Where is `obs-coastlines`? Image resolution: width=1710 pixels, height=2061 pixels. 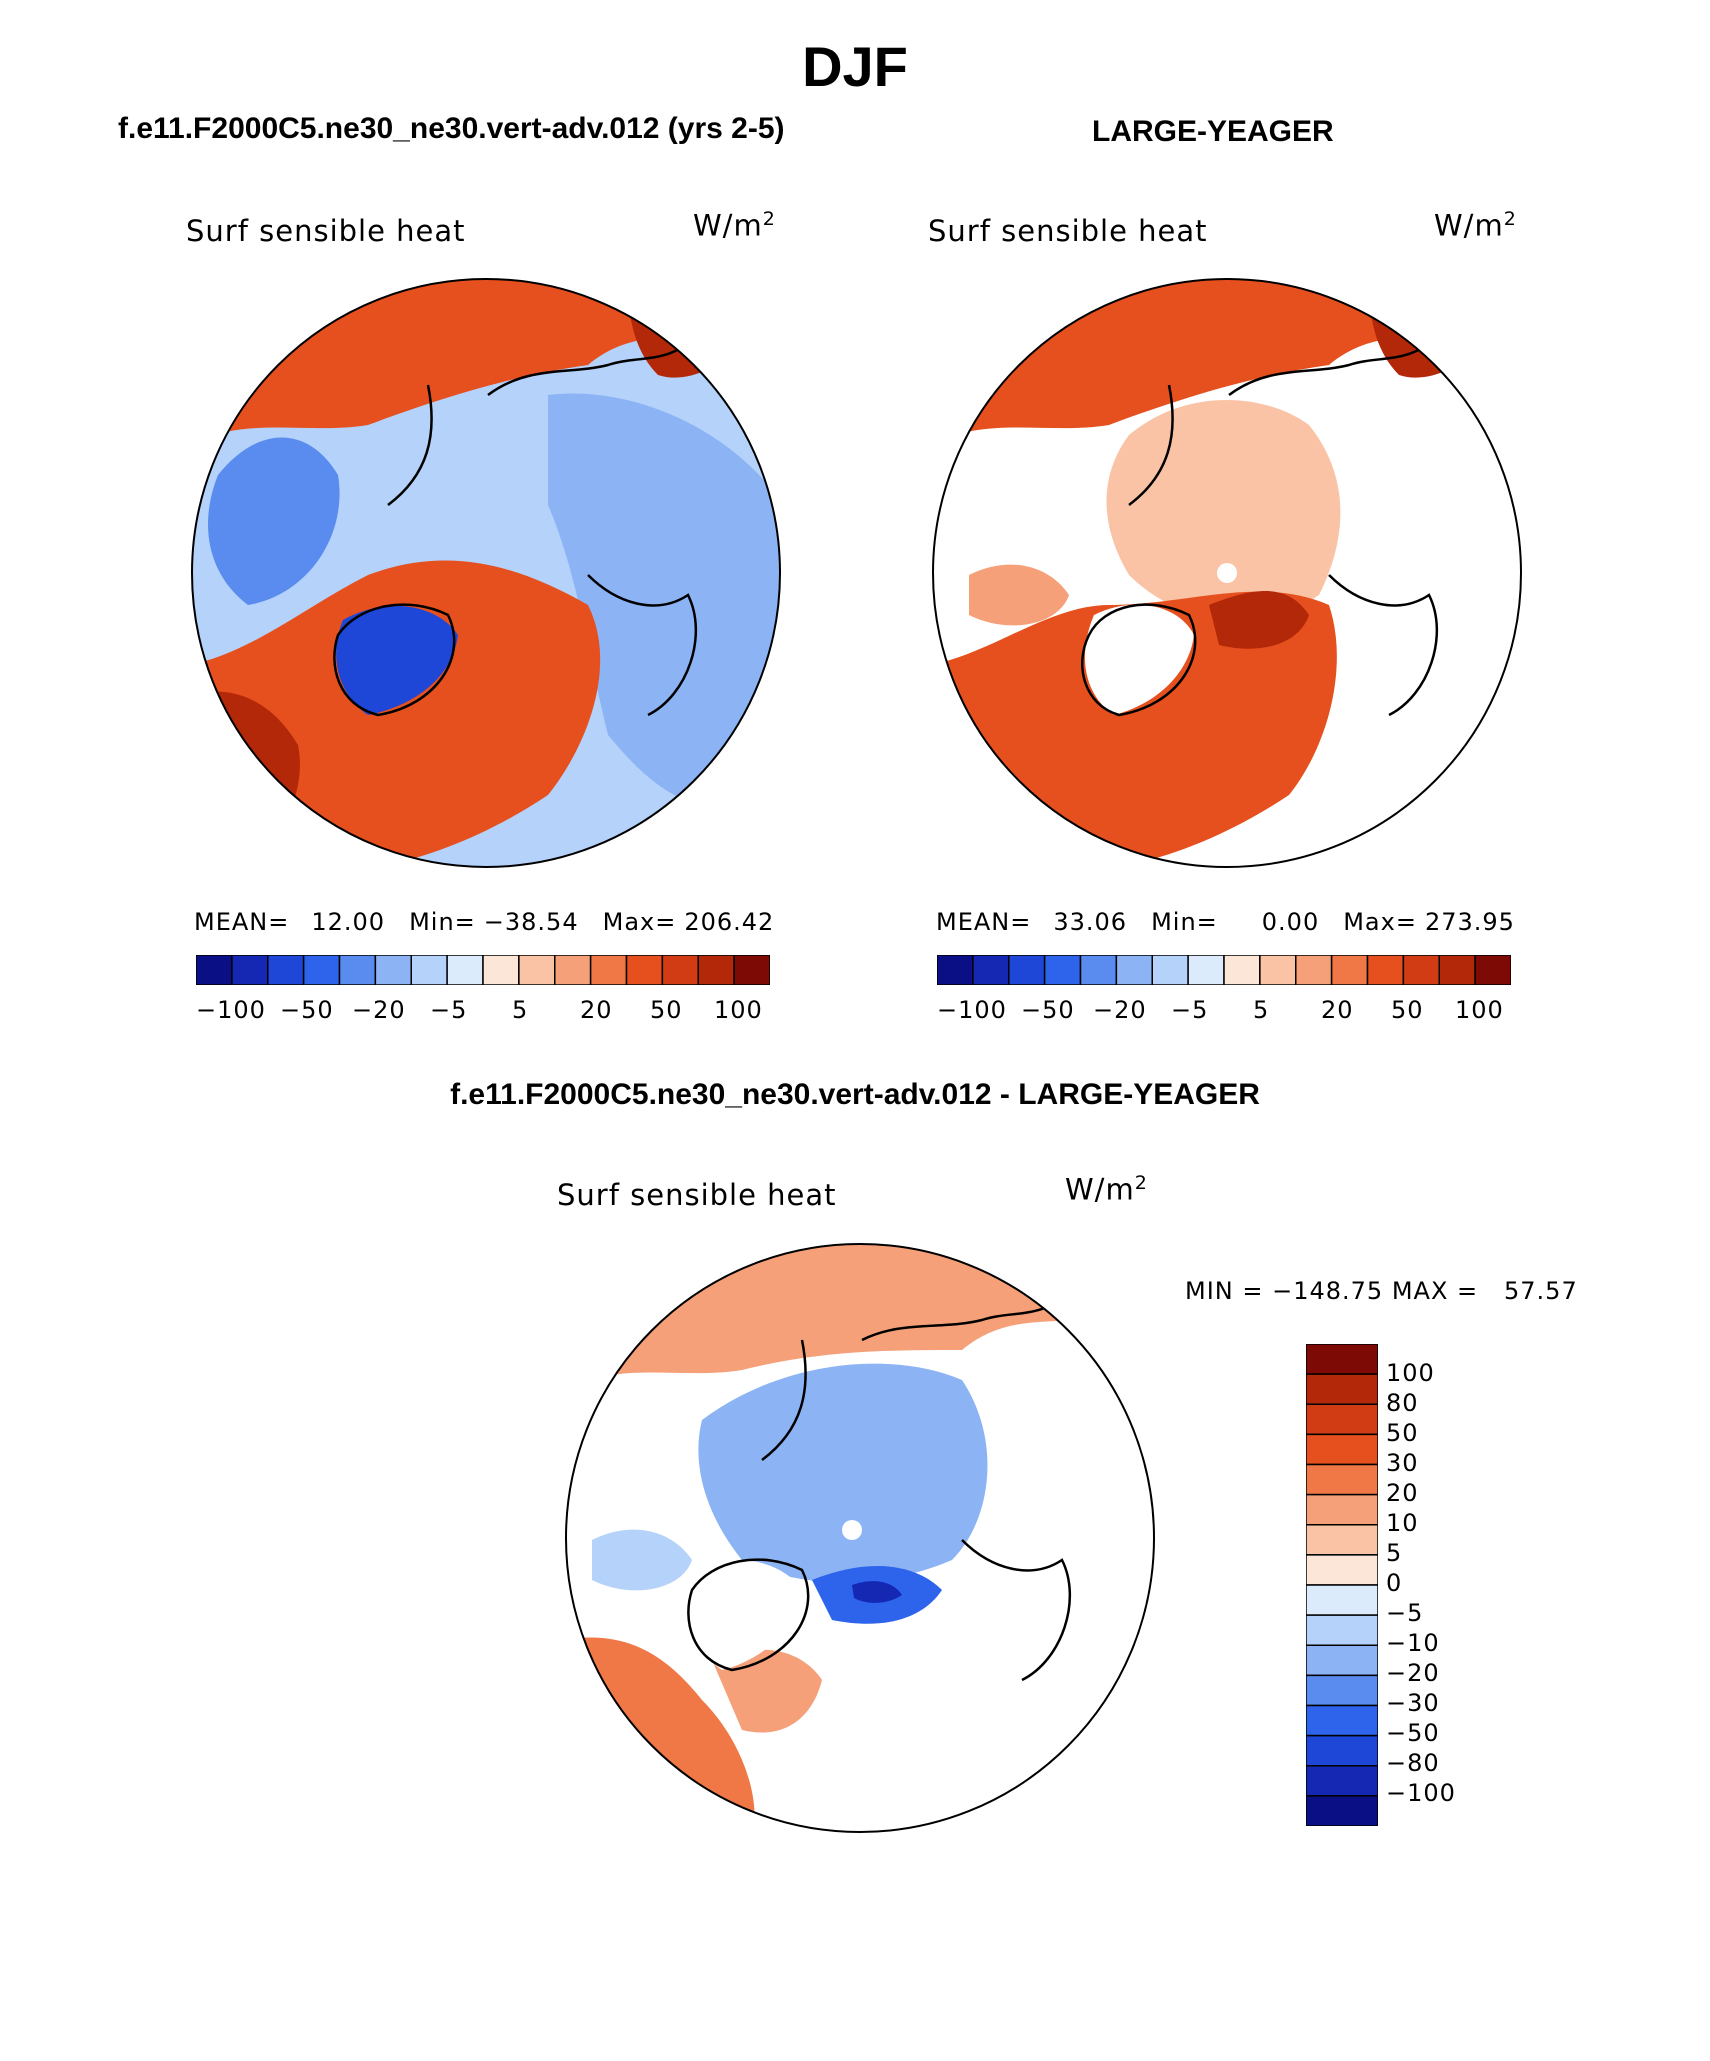
obs-coastlines is located at coordinates (1260, 525).